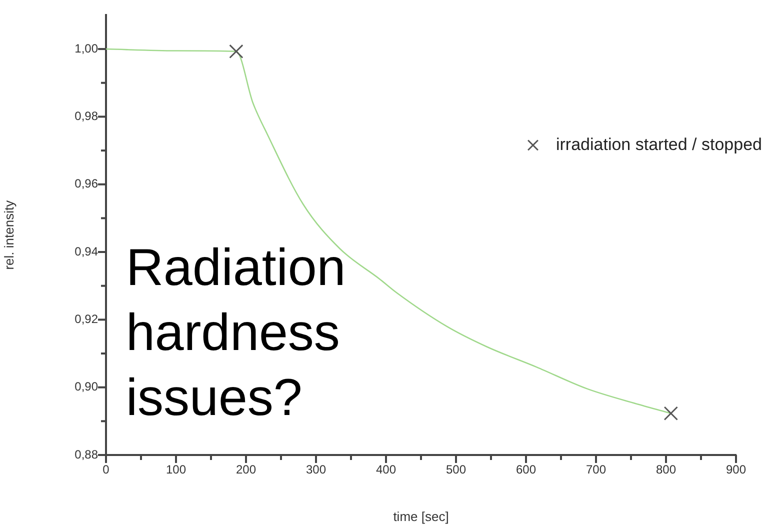 The width and height of the screenshot is (782, 527). What do you see at coordinates (86, 454) in the screenshot?
I see `y-tick-label: 0,88` at bounding box center [86, 454].